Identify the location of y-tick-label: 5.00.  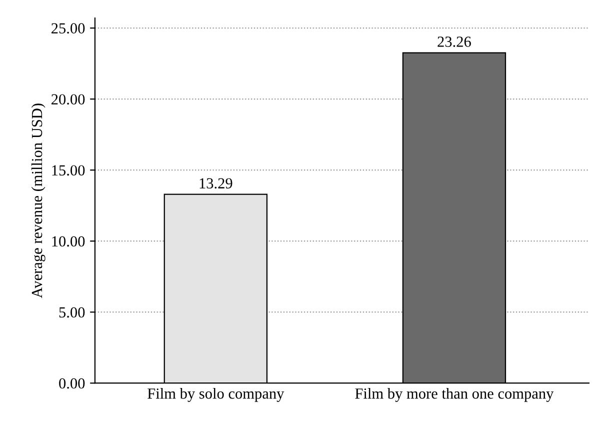
(72, 312).